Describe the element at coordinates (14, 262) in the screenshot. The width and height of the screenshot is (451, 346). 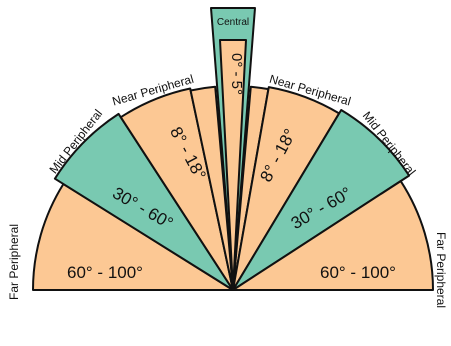
I see `left-far-peripheral-label: Far Peripheral` at that location.